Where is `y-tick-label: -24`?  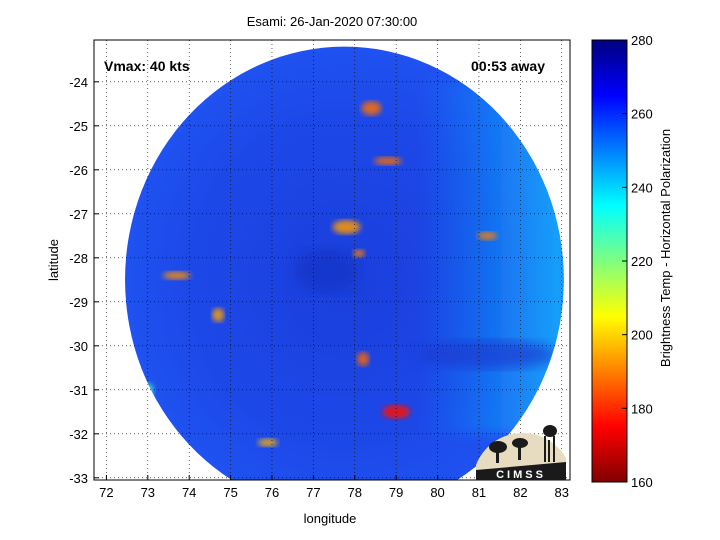 y-tick-label: -24 is located at coordinates (78, 82).